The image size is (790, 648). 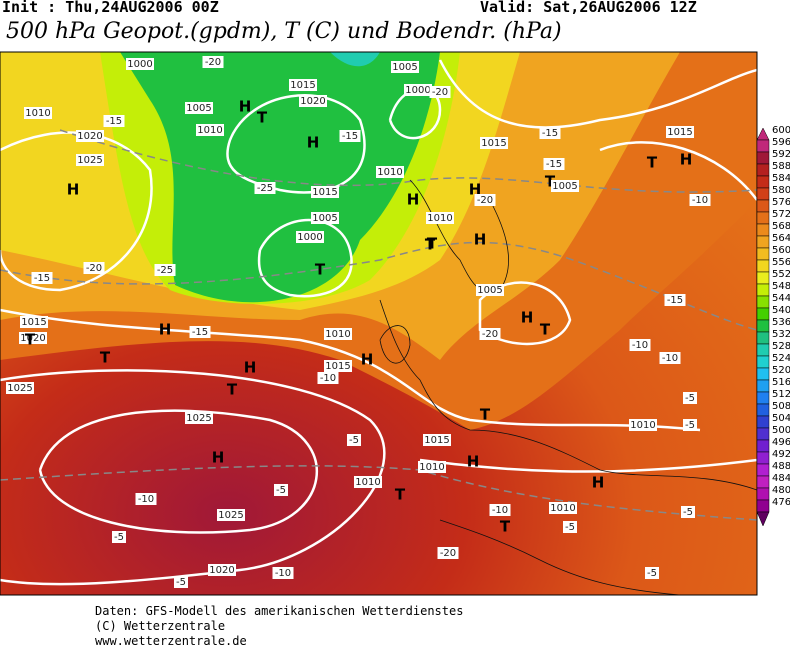 What do you see at coordinates (781, 442) in the screenshot?
I see `colorbar-label: 496` at bounding box center [781, 442].